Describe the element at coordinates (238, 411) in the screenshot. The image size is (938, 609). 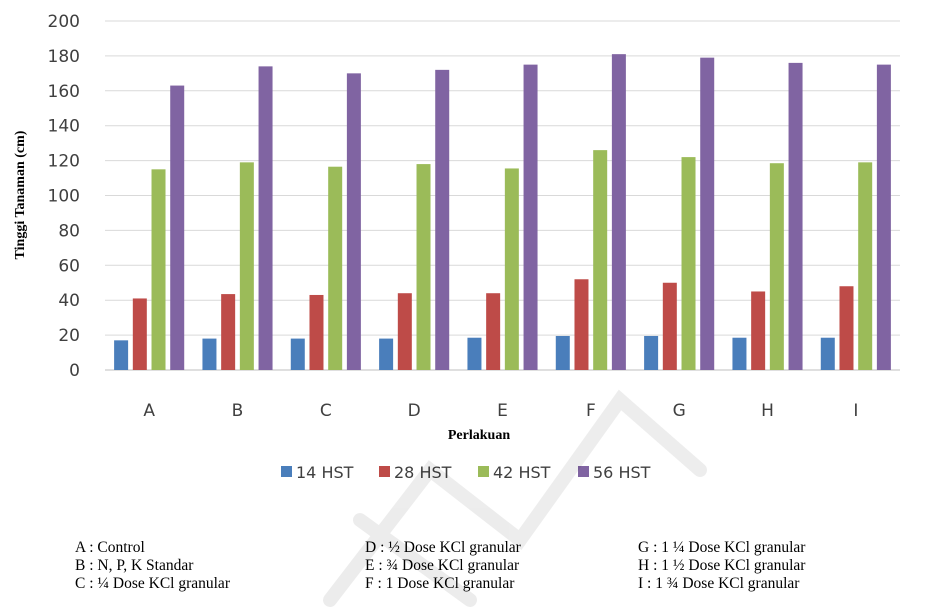
I see `x-tick-label: B` at that location.